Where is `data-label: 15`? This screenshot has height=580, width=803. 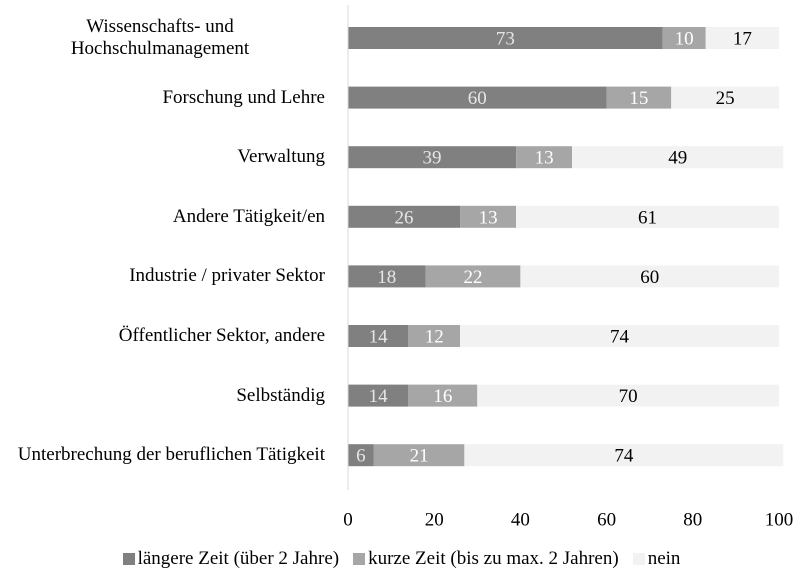 data-label: 15 is located at coordinates (638, 98).